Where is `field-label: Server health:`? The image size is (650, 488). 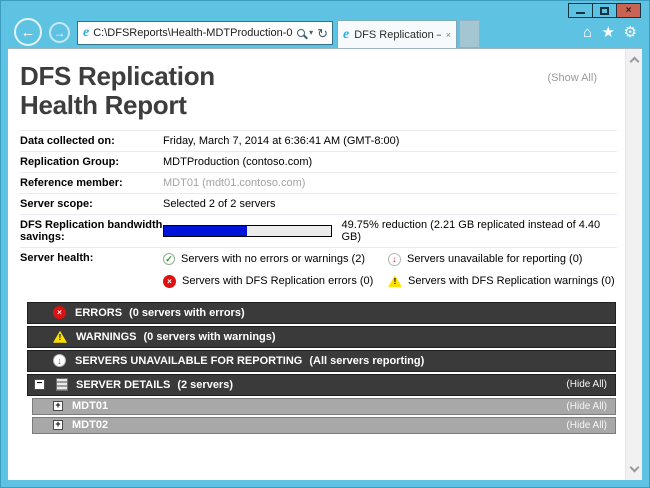 field-label: Server health: is located at coordinates (57, 257).